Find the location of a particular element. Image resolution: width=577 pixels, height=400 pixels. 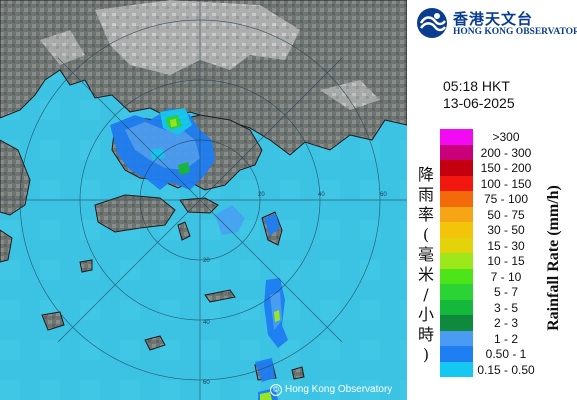

legend-title-zh-char: 時 is located at coordinates (425, 334).